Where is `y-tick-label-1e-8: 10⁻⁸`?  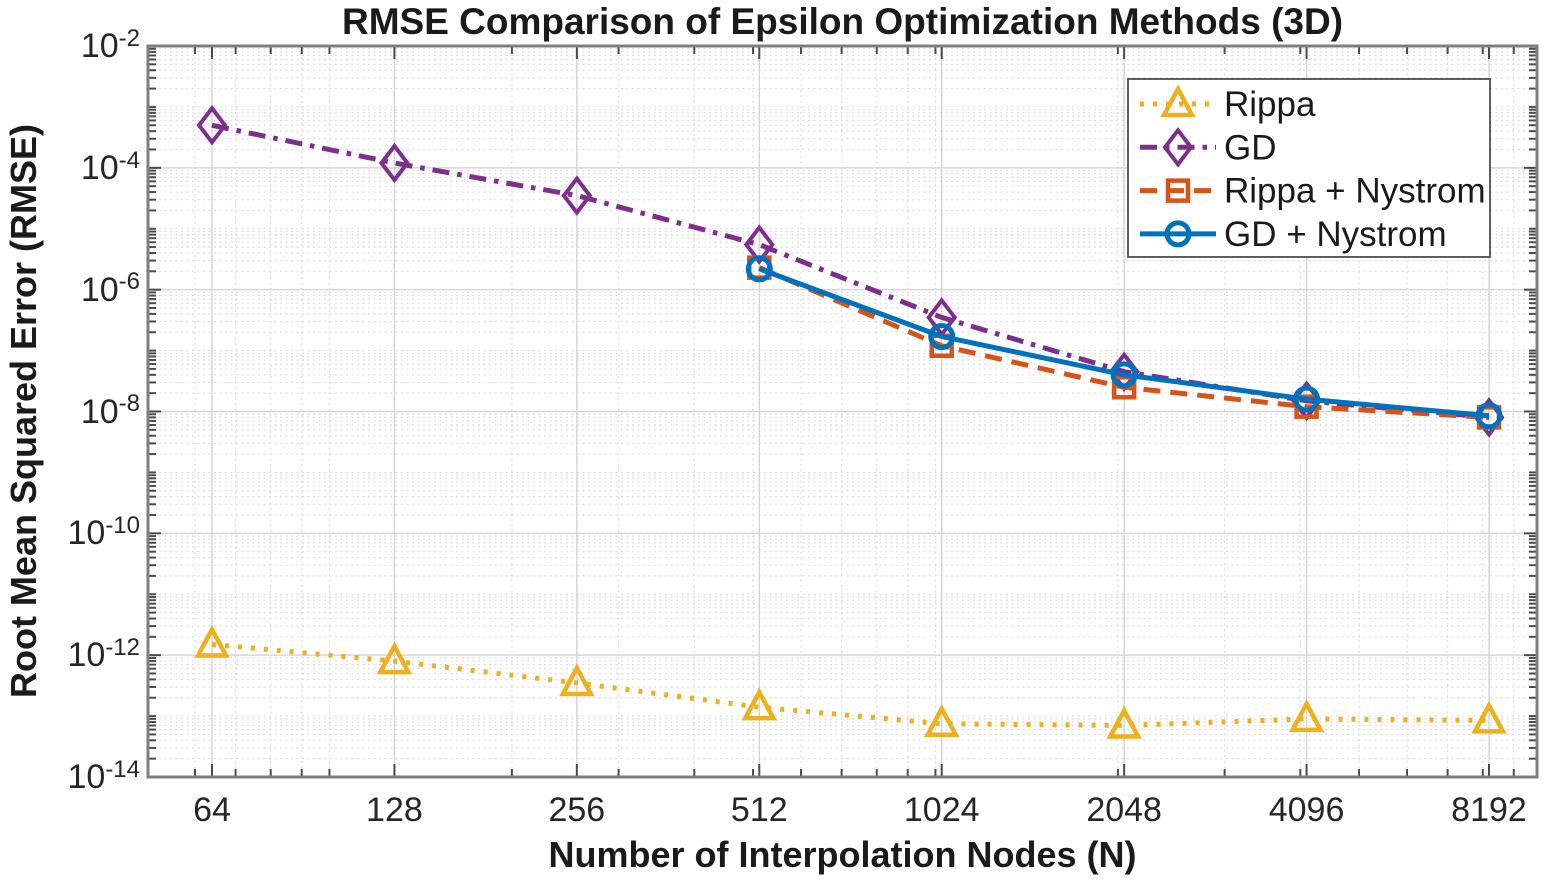 y-tick-label-1e-8: 10⁻⁸ is located at coordinates (110, 410).